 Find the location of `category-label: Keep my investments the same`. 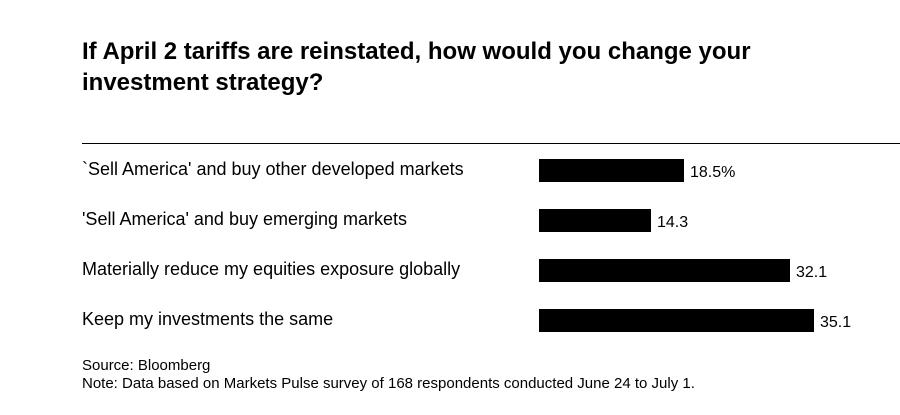

category-label: Keep my investments the same is located at coordinates (208, 319).